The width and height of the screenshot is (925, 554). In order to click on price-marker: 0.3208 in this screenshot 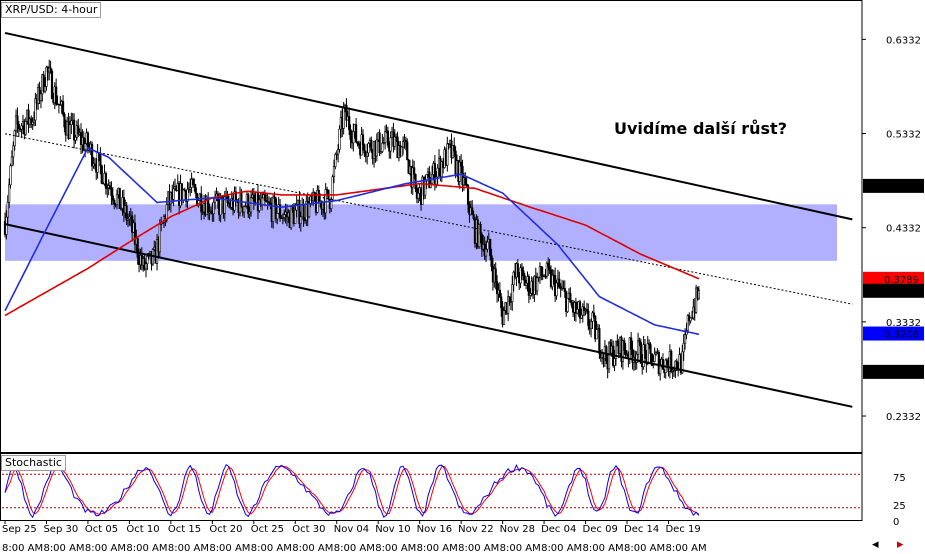, I will do `click(893, 333)`.